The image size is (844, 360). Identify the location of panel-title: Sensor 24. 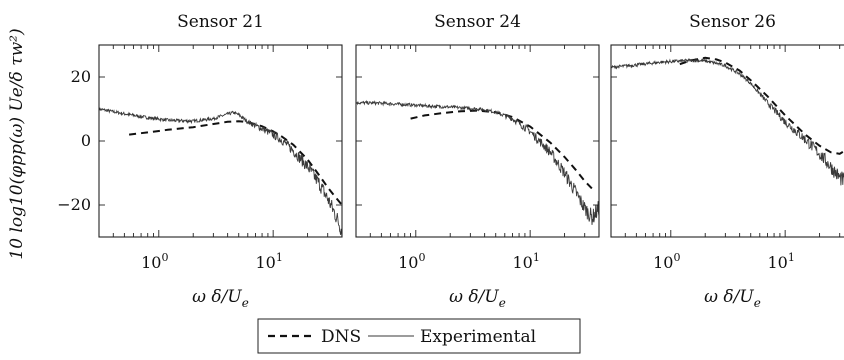
(477, 22).